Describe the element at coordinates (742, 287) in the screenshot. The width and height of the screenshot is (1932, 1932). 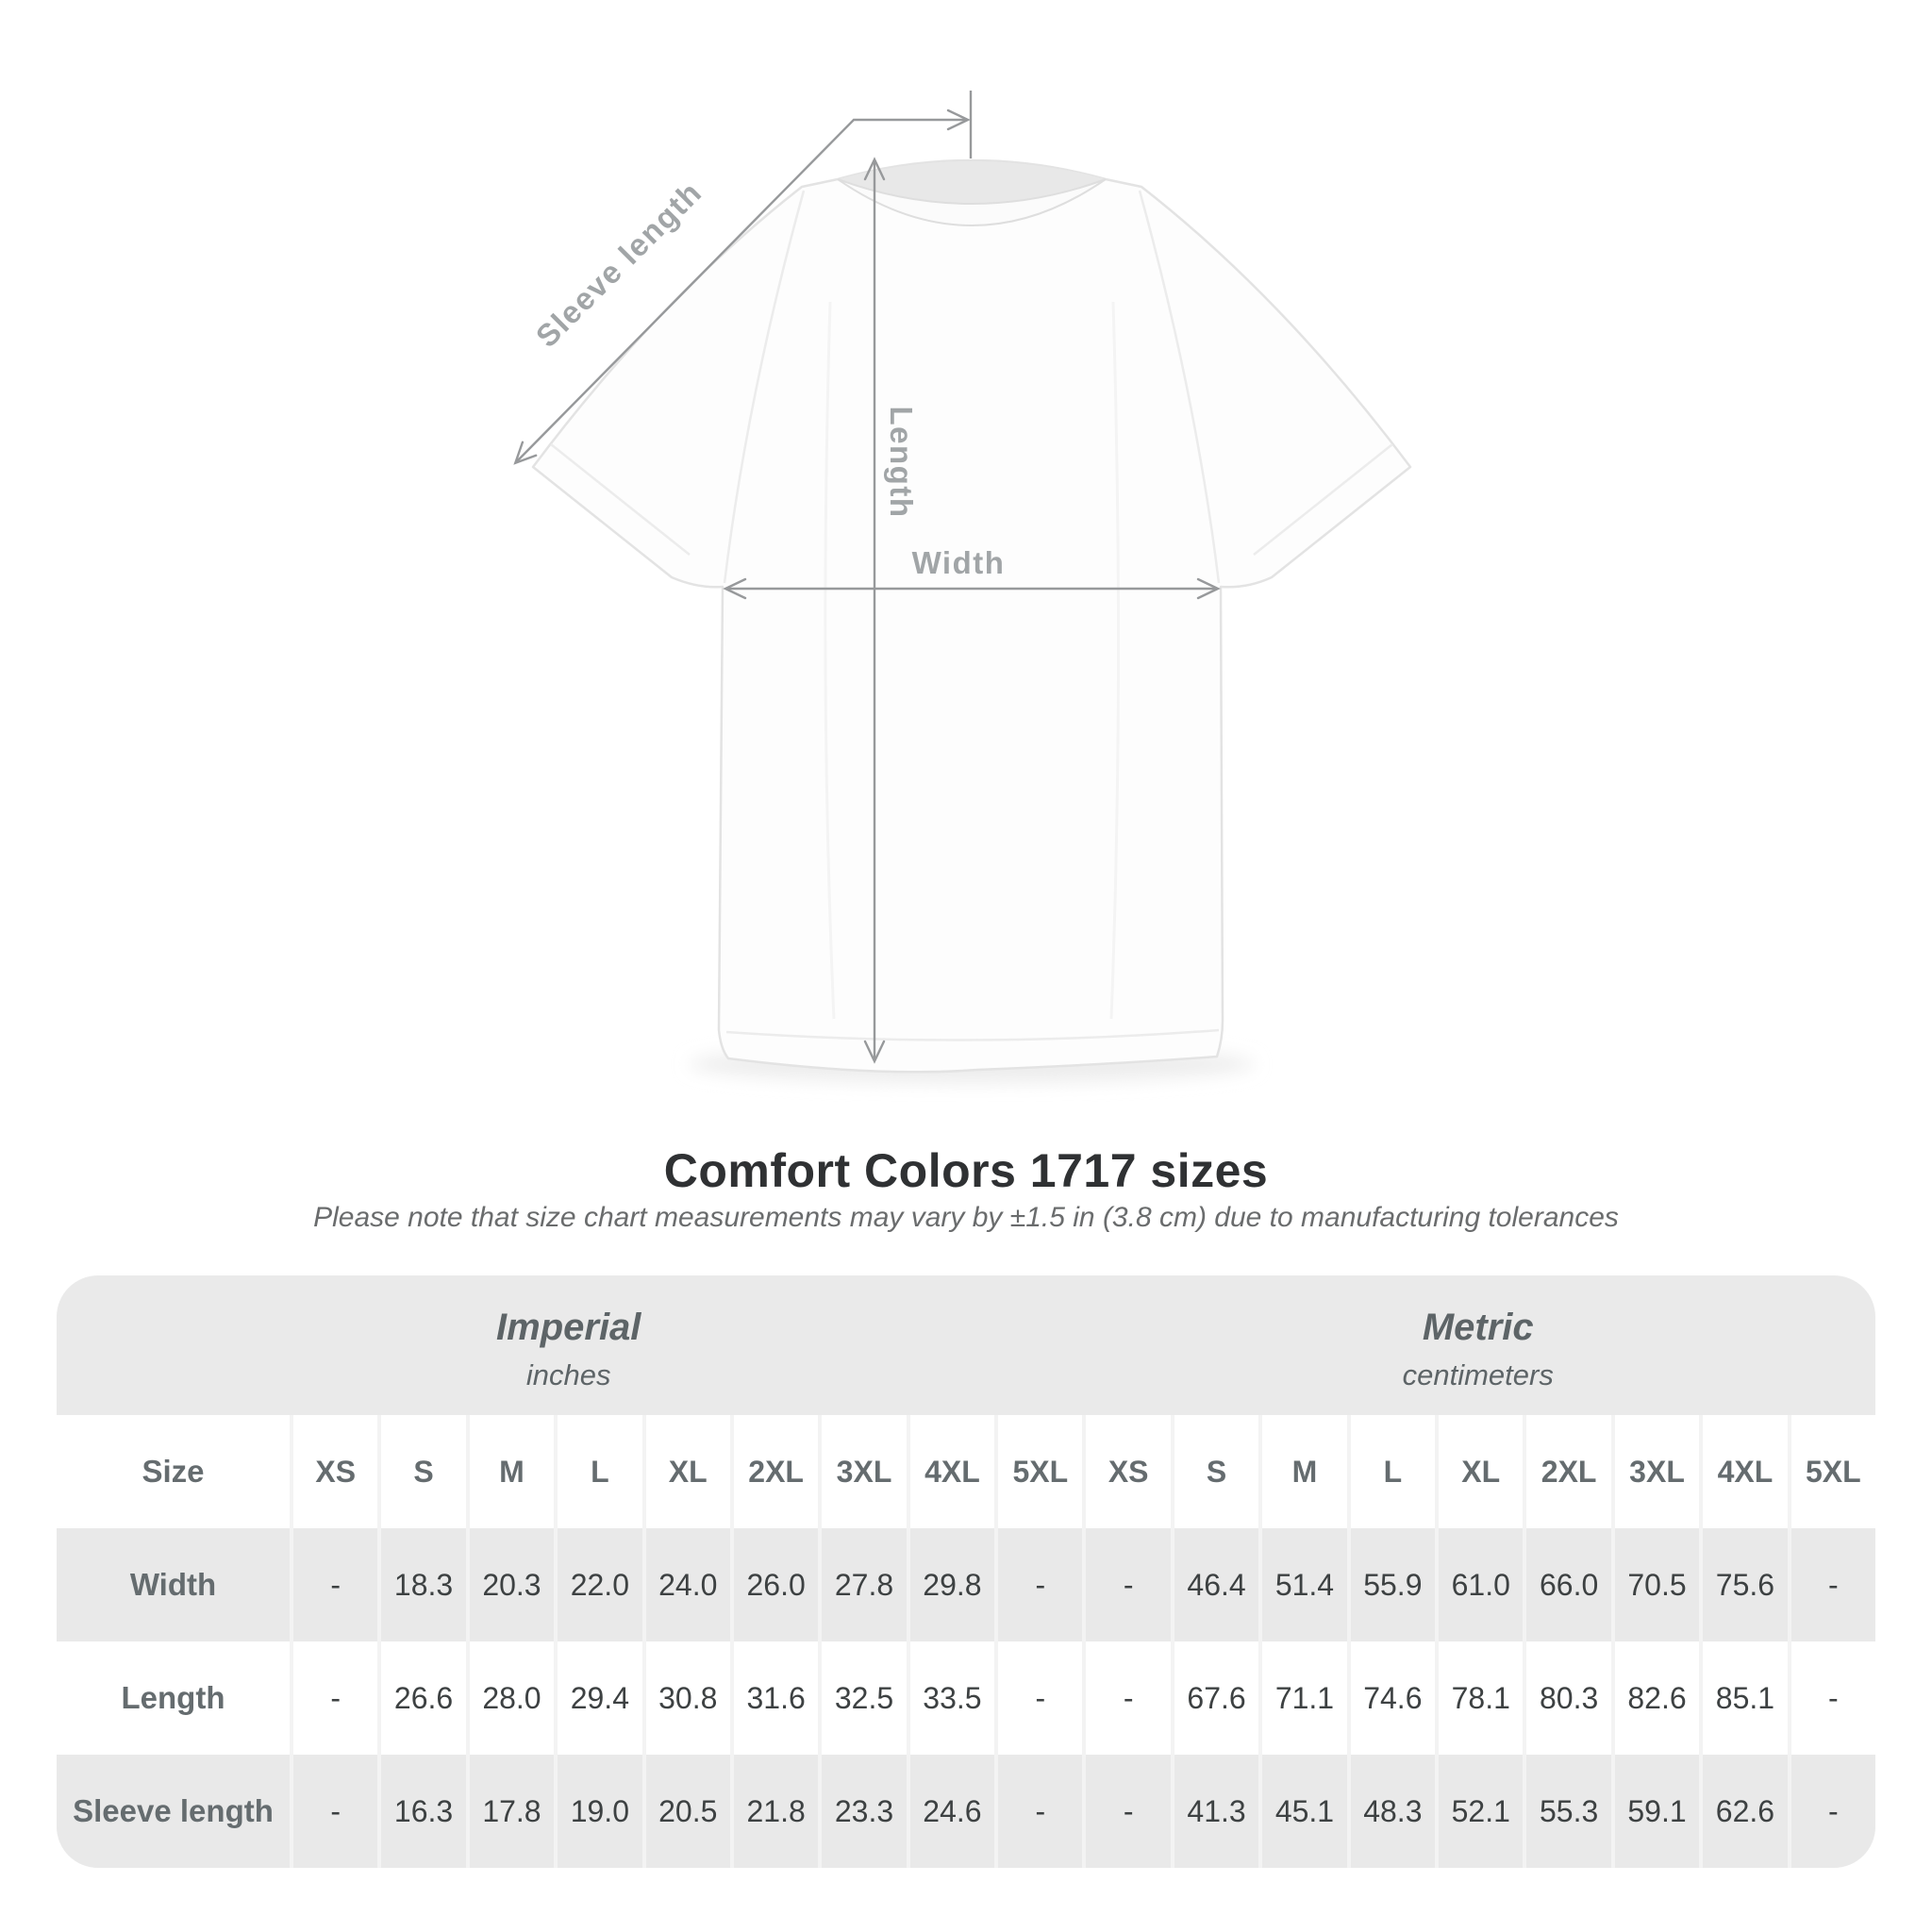
I see `sleeve-length-arrow` at that location.